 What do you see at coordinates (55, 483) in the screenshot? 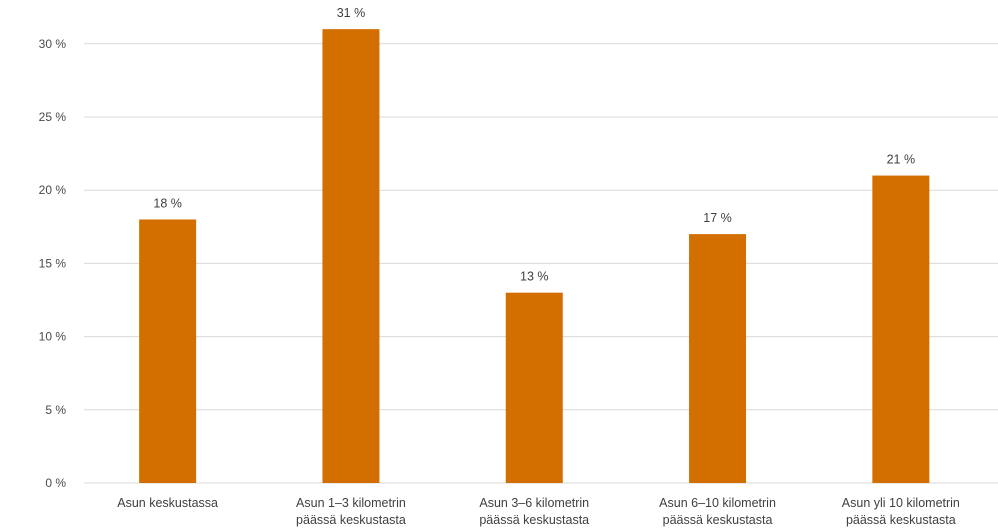
I see `y-tick-label: 0 %` at bounding box center [55, 483].